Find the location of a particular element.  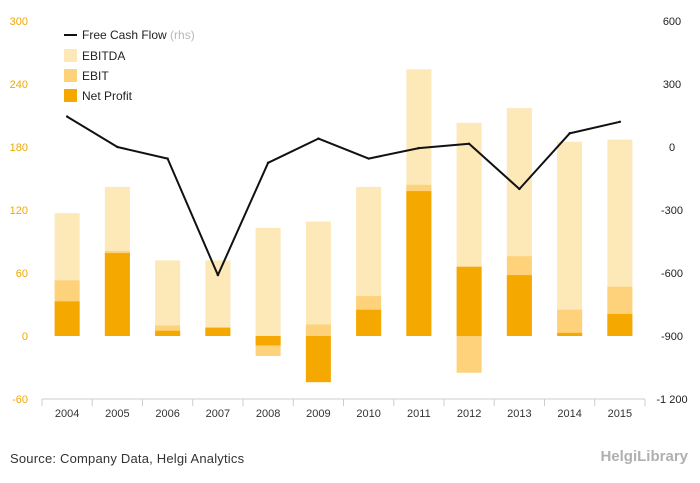

source-note: Source: Company Data, Helgi Analytics is located at coordinates (127, 458).